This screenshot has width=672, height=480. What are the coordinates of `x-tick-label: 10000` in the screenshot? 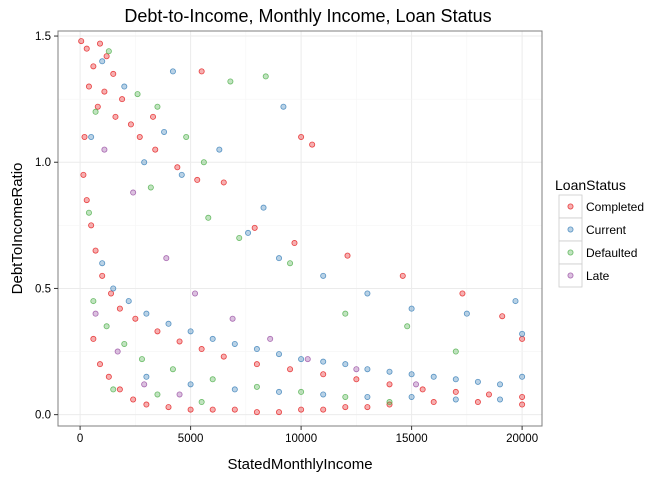 It's located at (301, 439).